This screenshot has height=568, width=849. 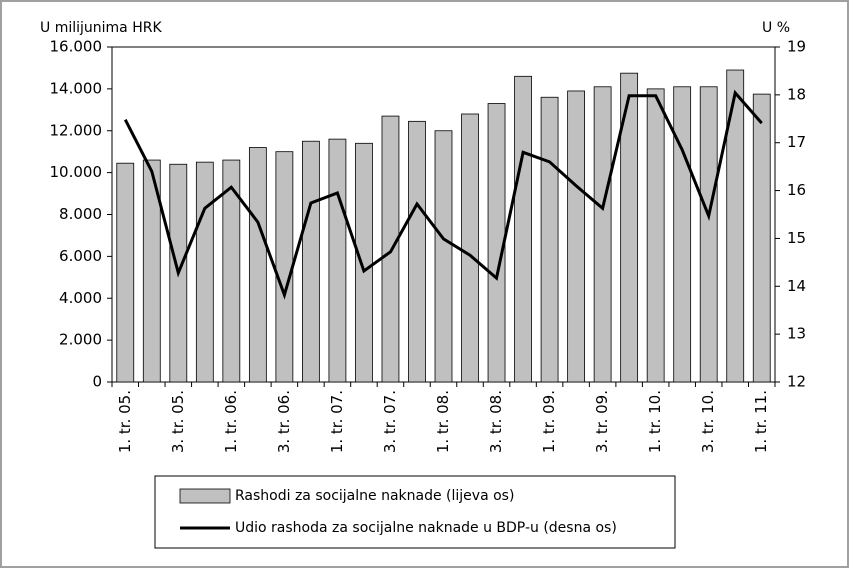 I want to click on y2-tick-label: 15, so click(x=796, y=238).